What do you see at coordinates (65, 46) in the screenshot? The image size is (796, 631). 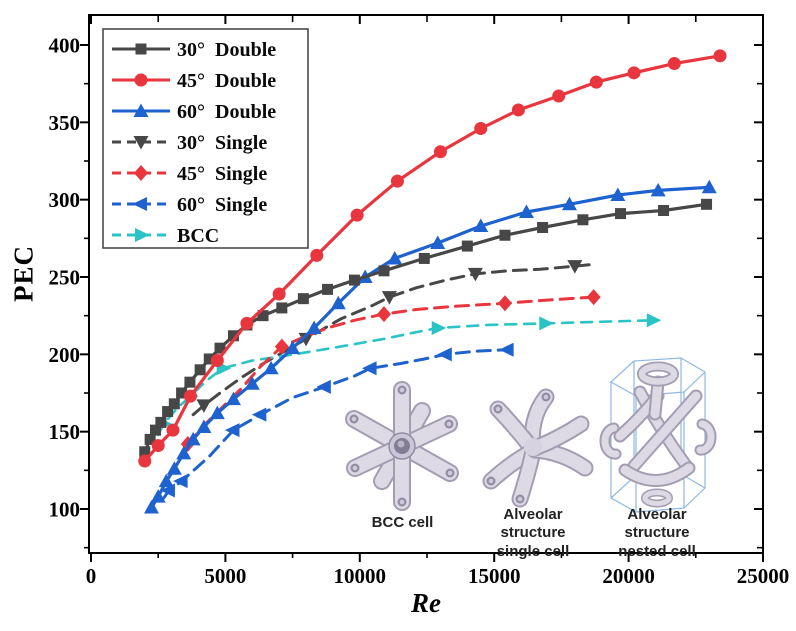 I see `y-tick-label: 400` at bounding box center [65, 46].